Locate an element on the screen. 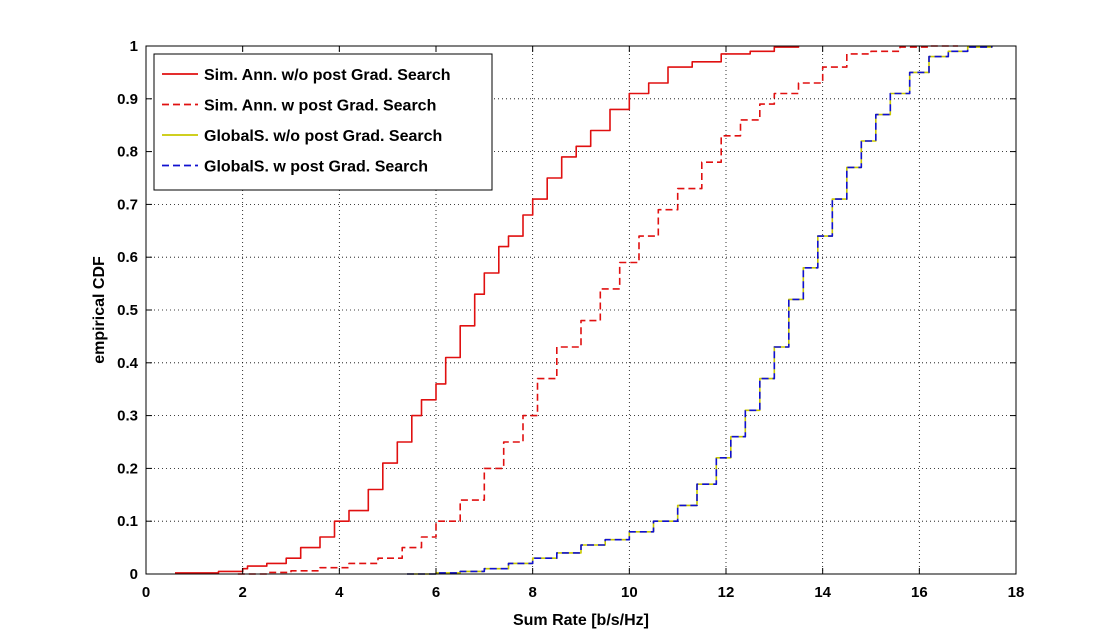  x-tick-label: 8 is located at coordinates (532, 592).